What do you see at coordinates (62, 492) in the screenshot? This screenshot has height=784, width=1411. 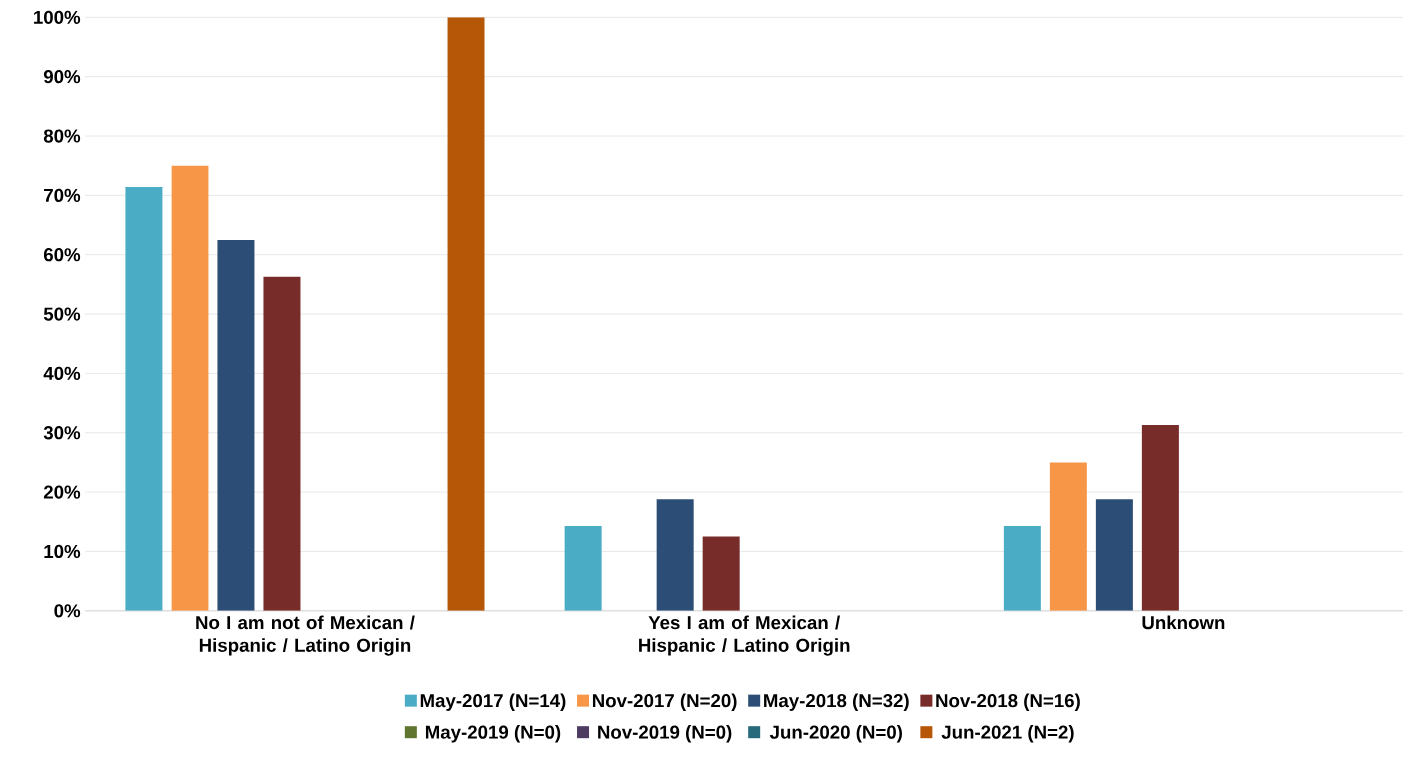 I see `y-tick-label: 20%` at bounding box center [62, 492].